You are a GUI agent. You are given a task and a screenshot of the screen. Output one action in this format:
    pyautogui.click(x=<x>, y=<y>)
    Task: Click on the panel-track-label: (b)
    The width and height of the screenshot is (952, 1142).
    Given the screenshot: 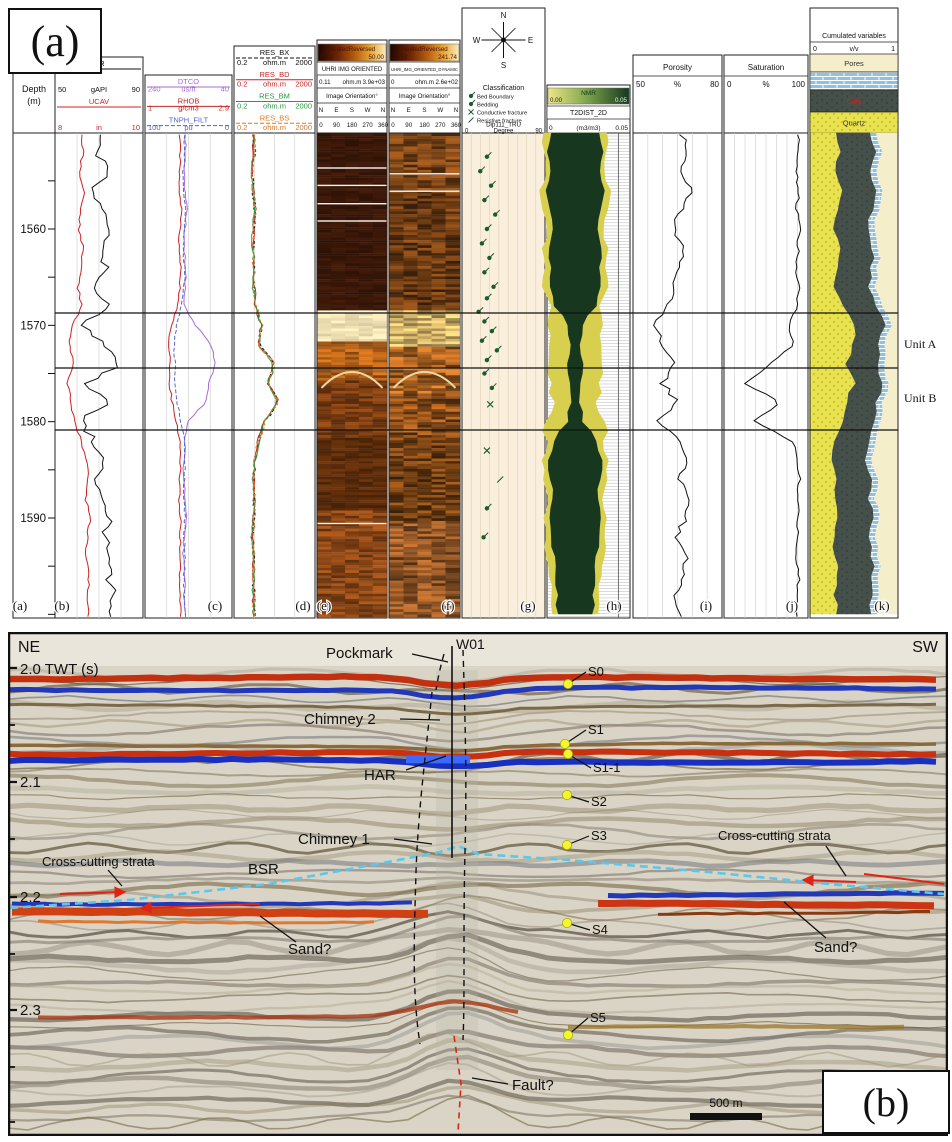 What is the action you would take?
    pyautogui.click(x=61, y=605)
    